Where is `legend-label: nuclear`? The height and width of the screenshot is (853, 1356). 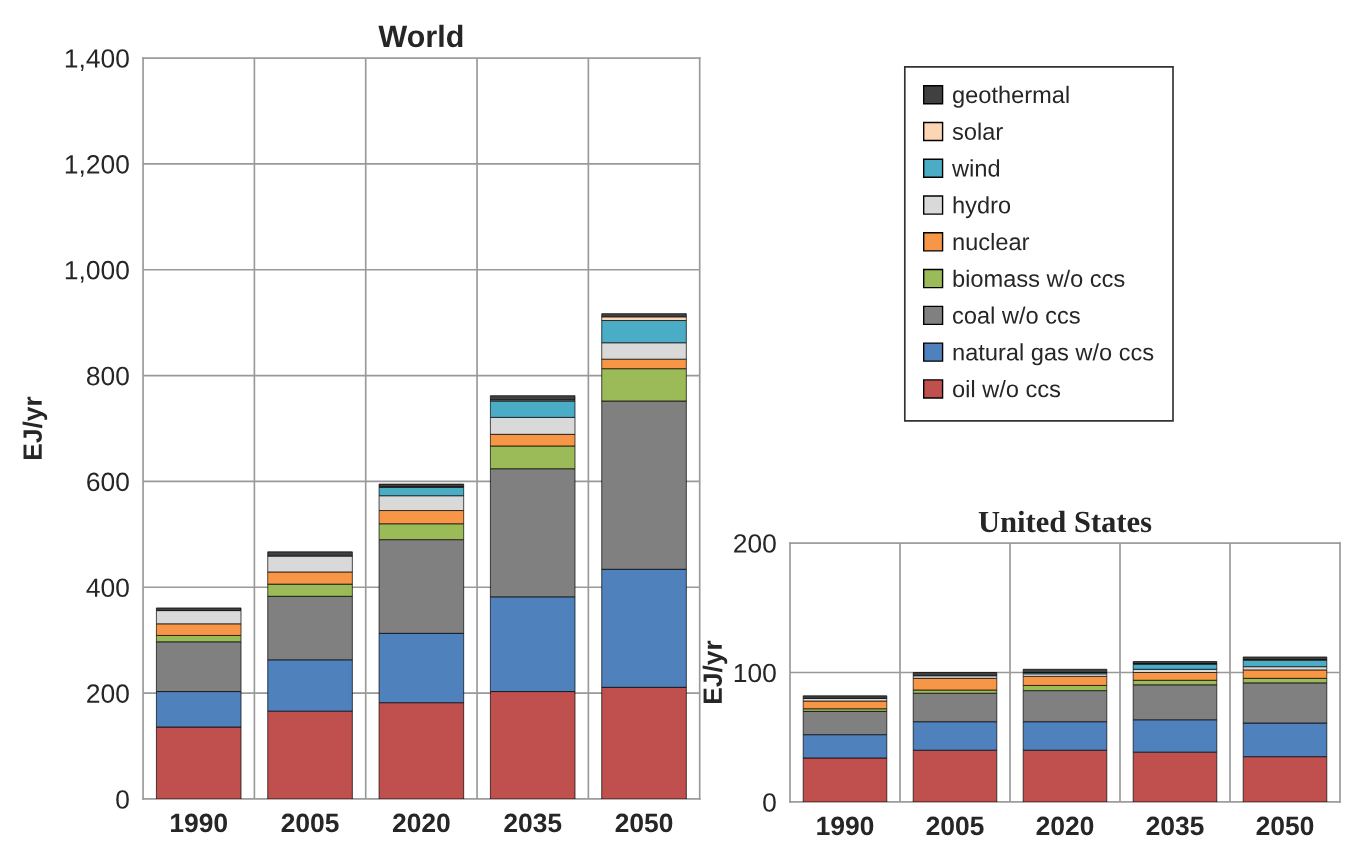
legend-label: nuclear is located at coordinates (991, 241).